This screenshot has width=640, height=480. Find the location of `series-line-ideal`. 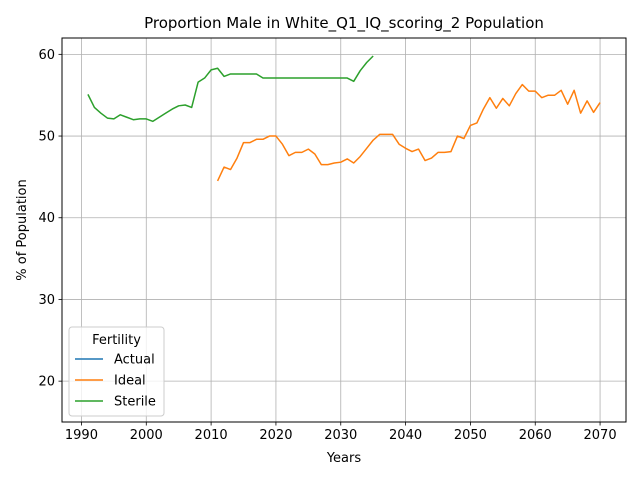

series-line-ideal is located at coordinates (408, 132).